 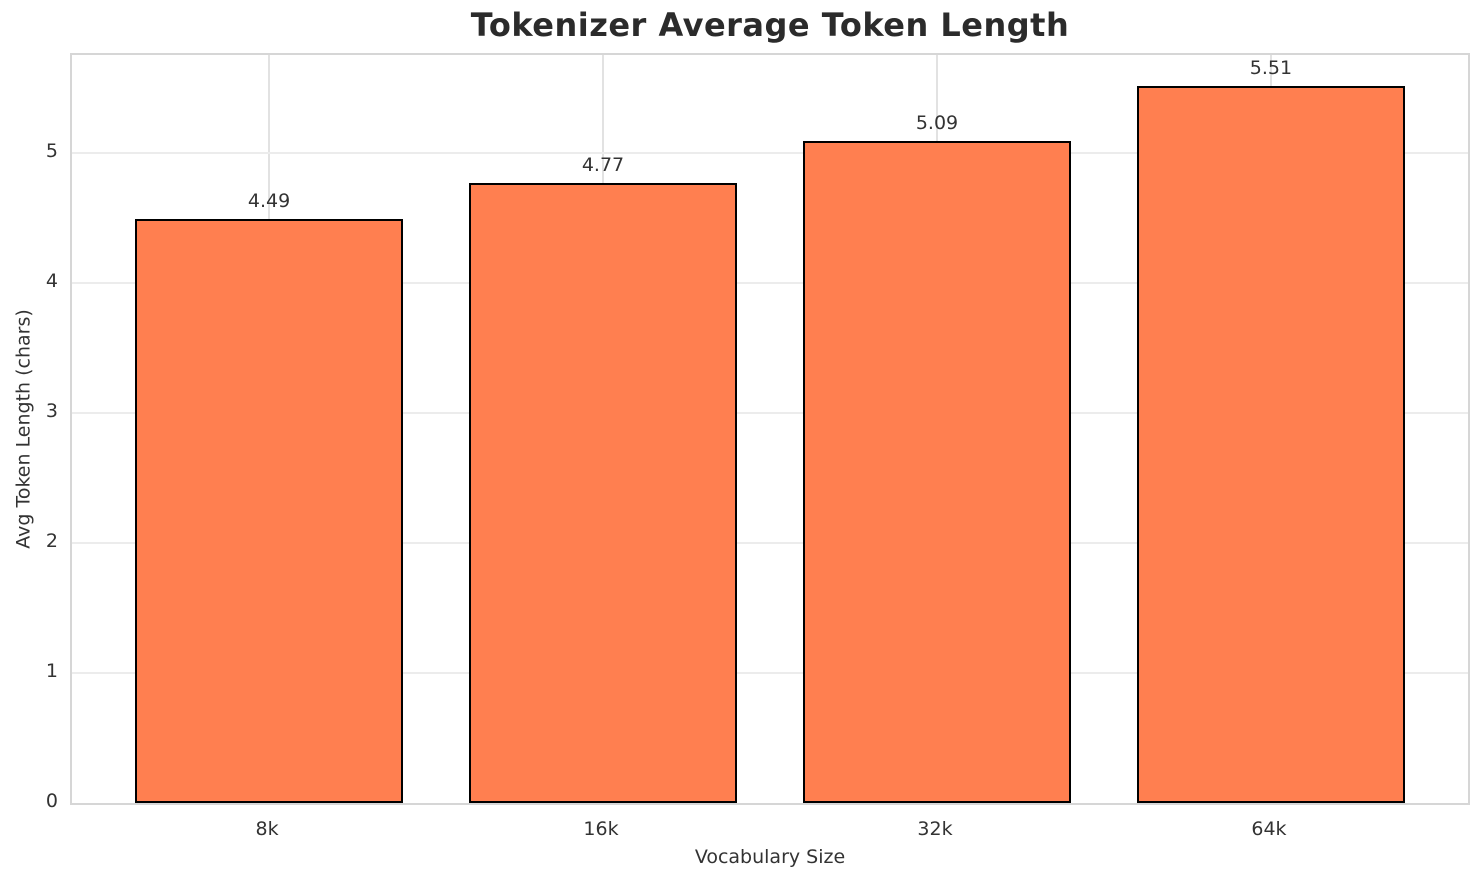 I want to click on x-tick-label: 64k, so click(x=1269, y=829).